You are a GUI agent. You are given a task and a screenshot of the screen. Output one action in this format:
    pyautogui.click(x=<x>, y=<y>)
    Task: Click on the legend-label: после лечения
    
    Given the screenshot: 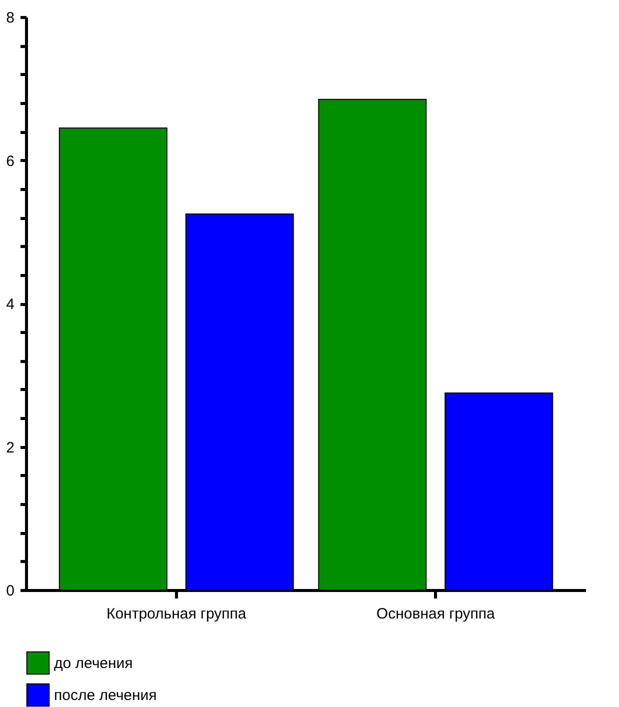 What is the action you would take?
    pyautogui.click(x=105, y=695)
    